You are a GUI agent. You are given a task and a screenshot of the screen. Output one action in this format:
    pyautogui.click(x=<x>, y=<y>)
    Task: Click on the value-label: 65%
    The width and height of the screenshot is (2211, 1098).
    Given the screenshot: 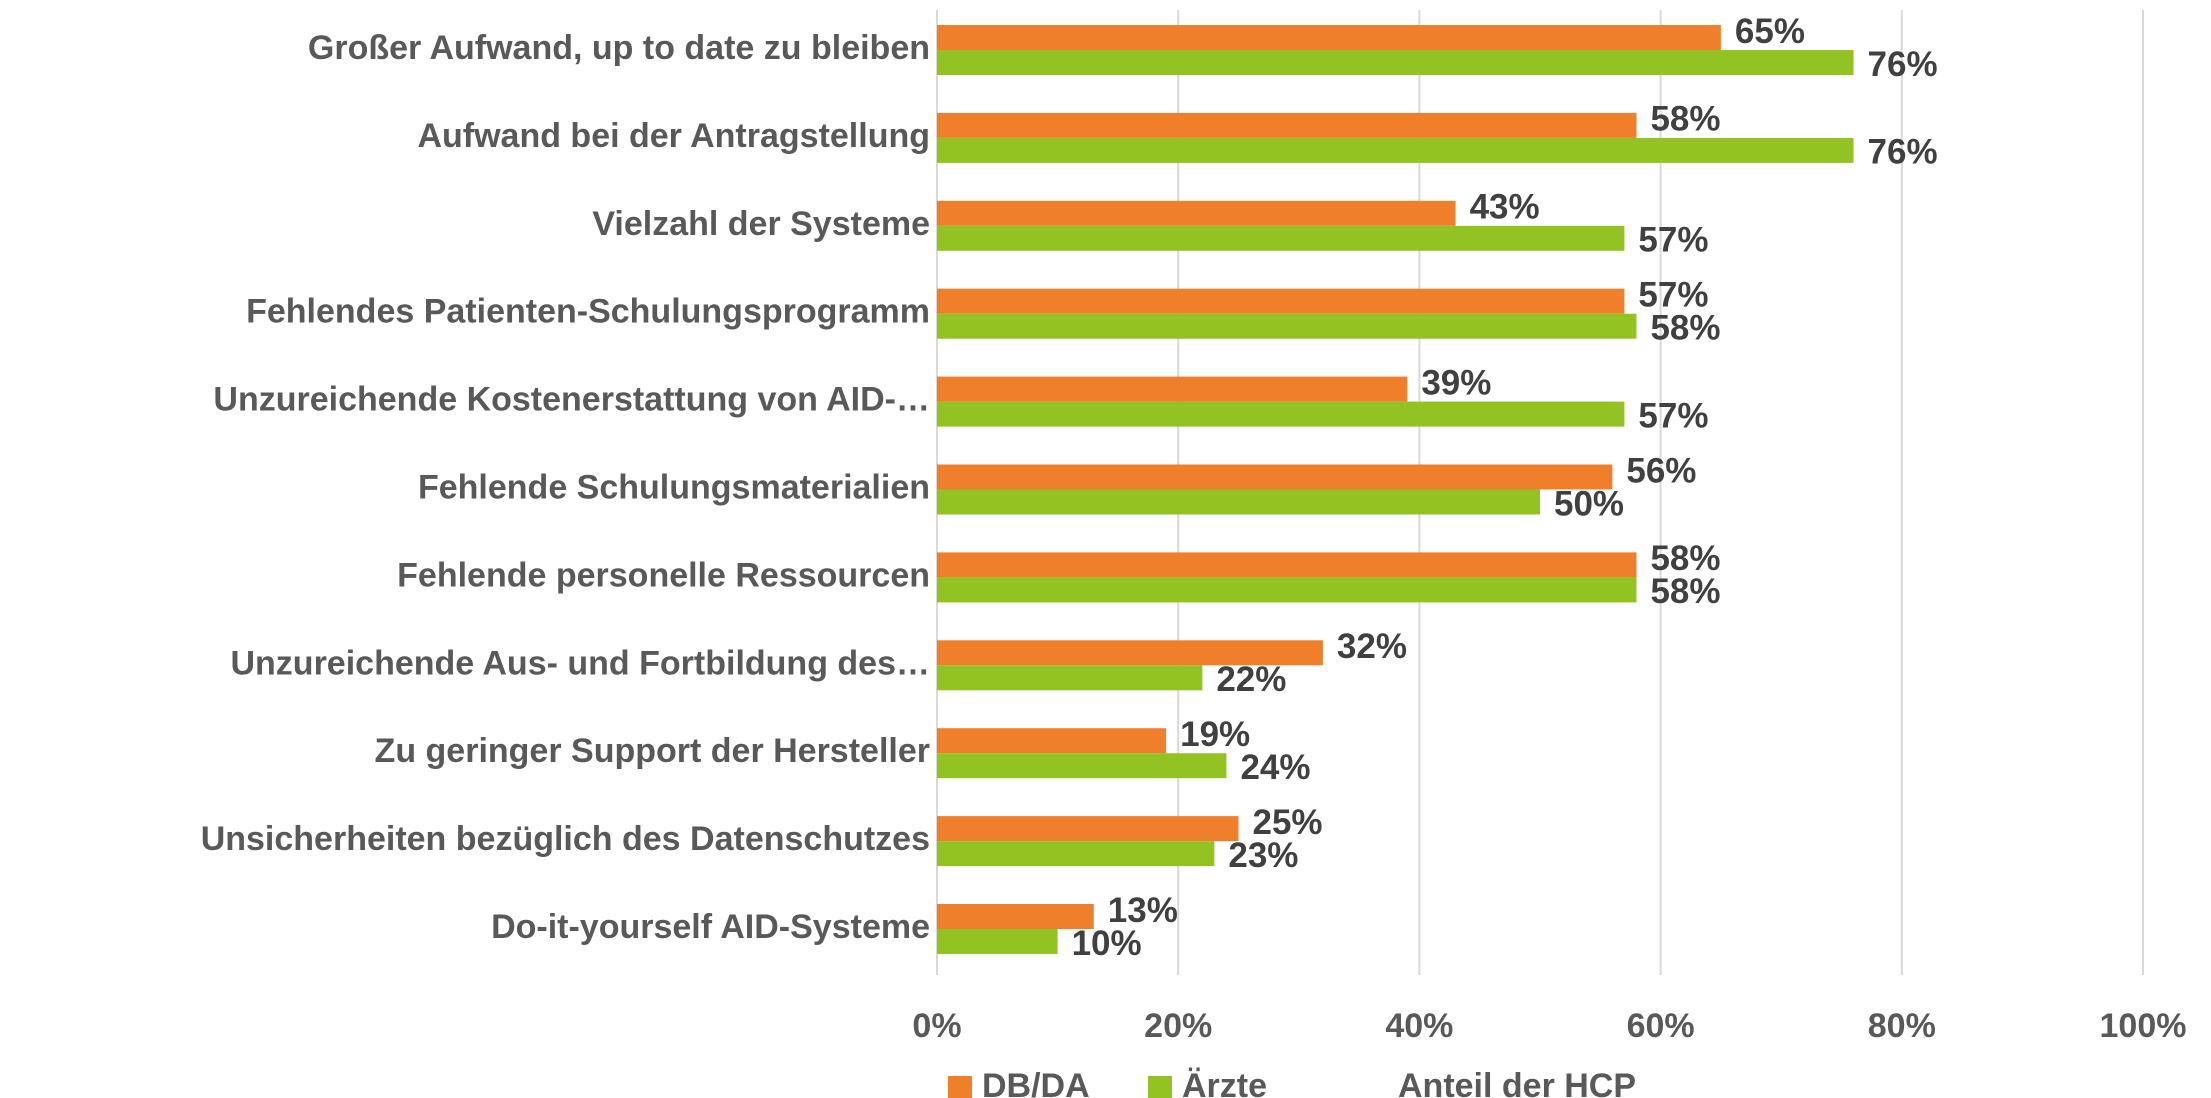 What is the action you would take?
    pyautogui.click(x=1770, y=31)
    